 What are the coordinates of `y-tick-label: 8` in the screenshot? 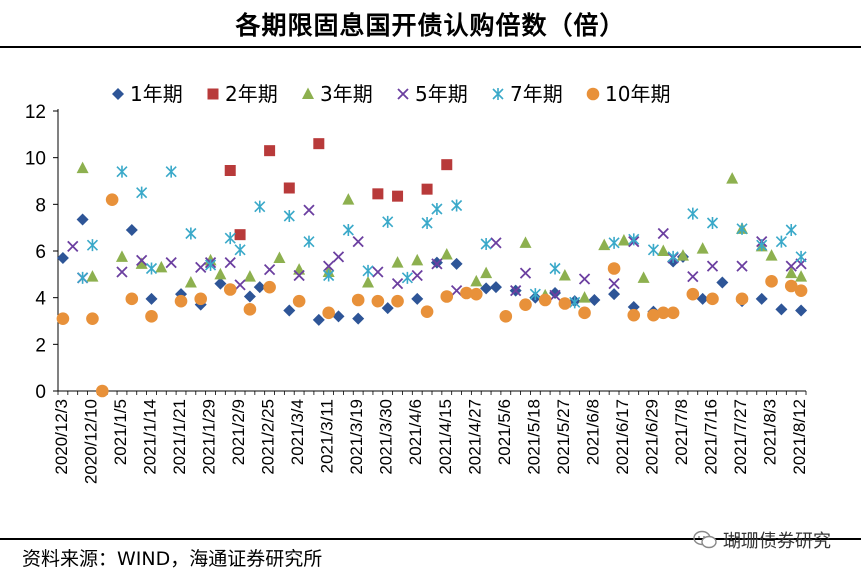 It's located at (40, 205).